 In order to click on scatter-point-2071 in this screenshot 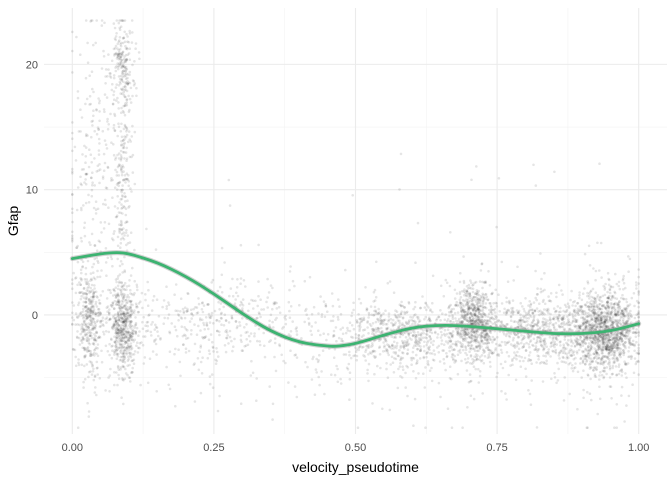, I will do `click(474, 341)`.